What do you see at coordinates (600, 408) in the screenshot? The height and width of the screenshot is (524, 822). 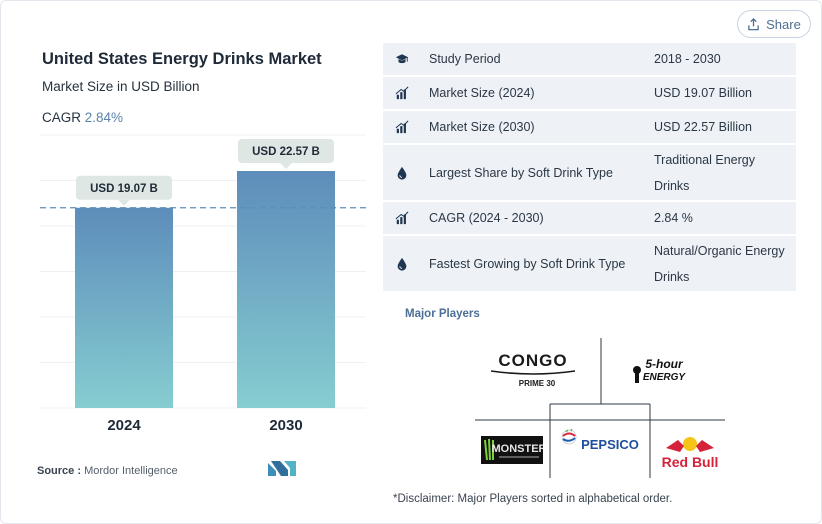 I see `players-grid-lines` at bounding box center [600, 408].